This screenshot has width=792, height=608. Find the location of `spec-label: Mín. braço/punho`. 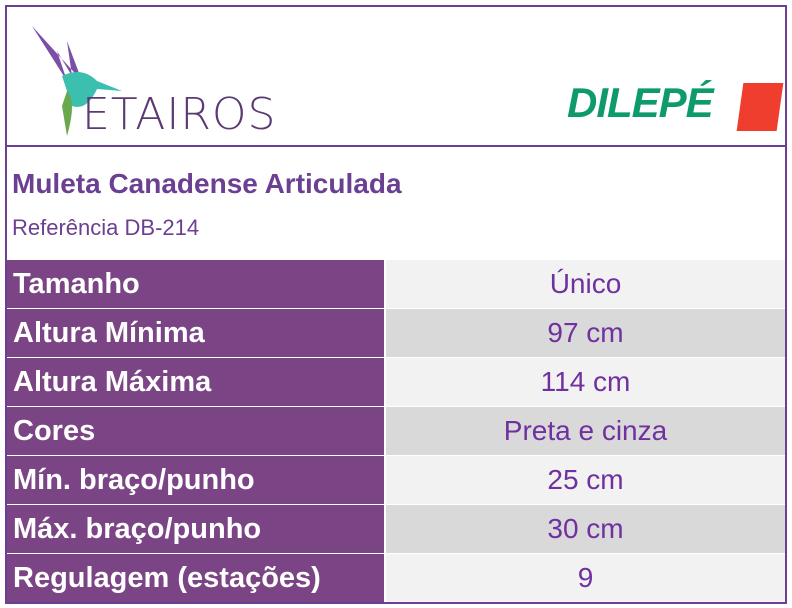

spec-label: Mín. braço/punho is located at coordinates (196, 480).